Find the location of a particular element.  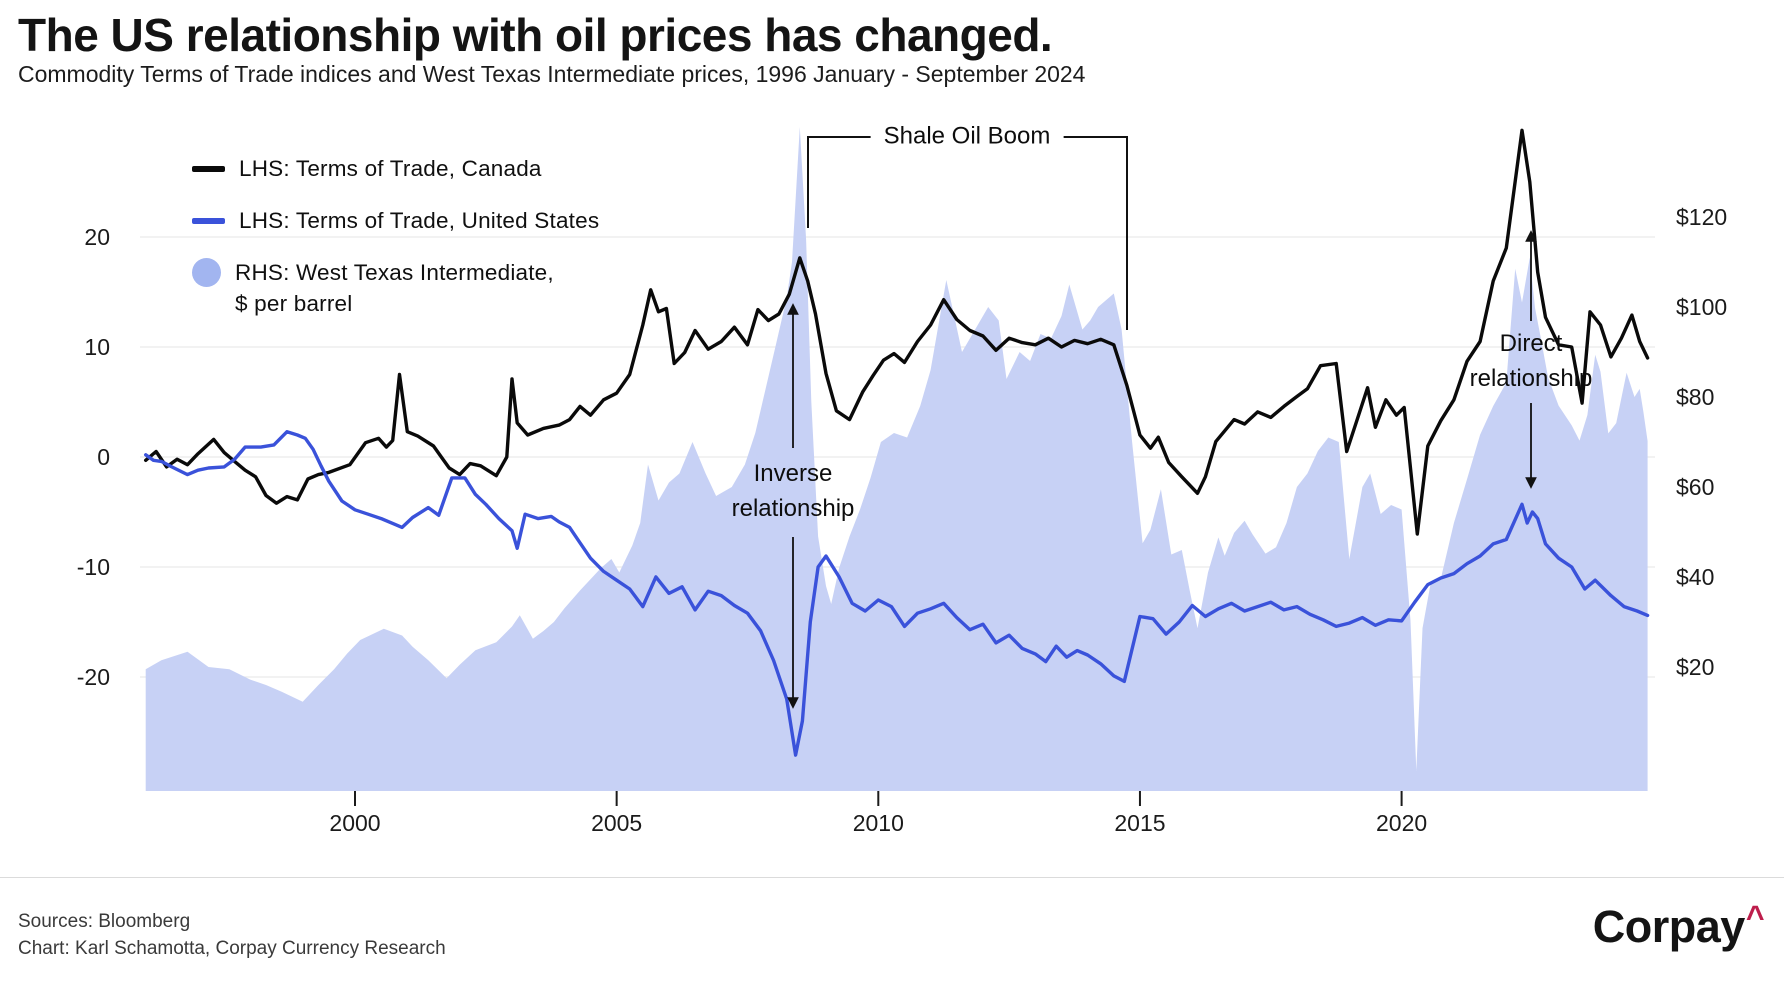

x-tick-label: 2010 is located at coordinates (878, 823).